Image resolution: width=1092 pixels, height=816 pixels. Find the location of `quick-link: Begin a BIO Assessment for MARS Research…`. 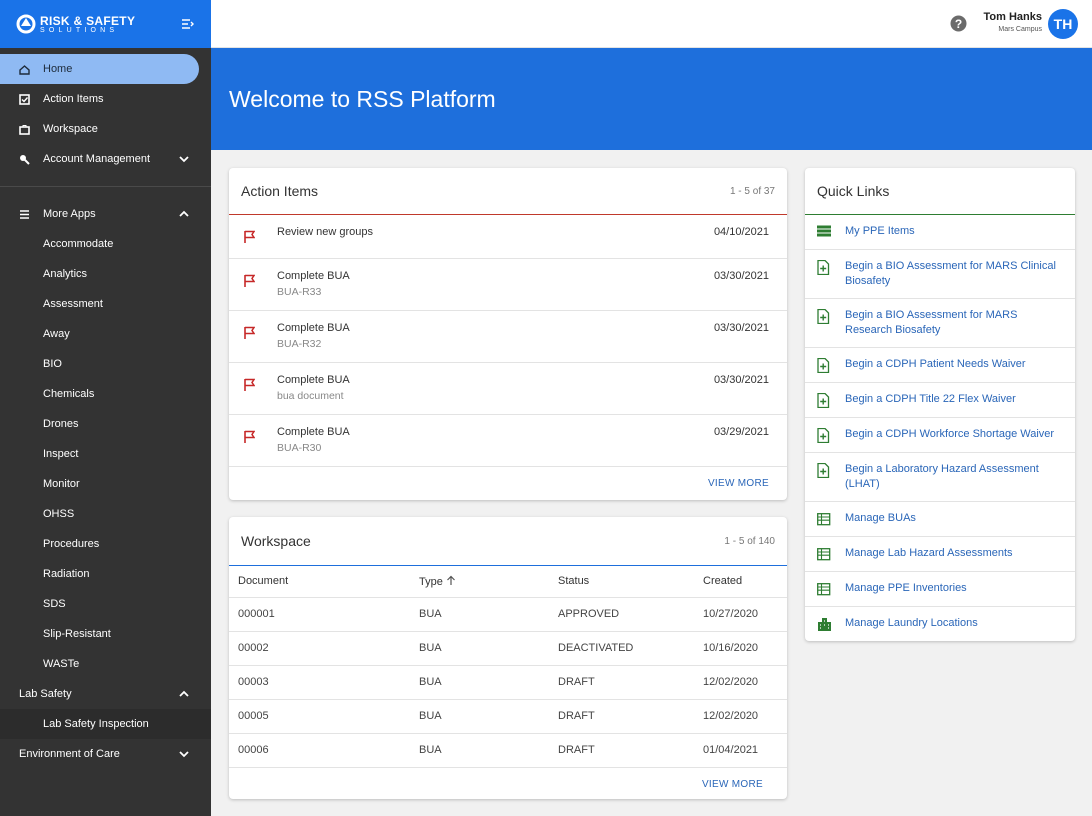

quick-link: Begin a BIO Assessment for MARS Research… is located at coordinates (940, 323).